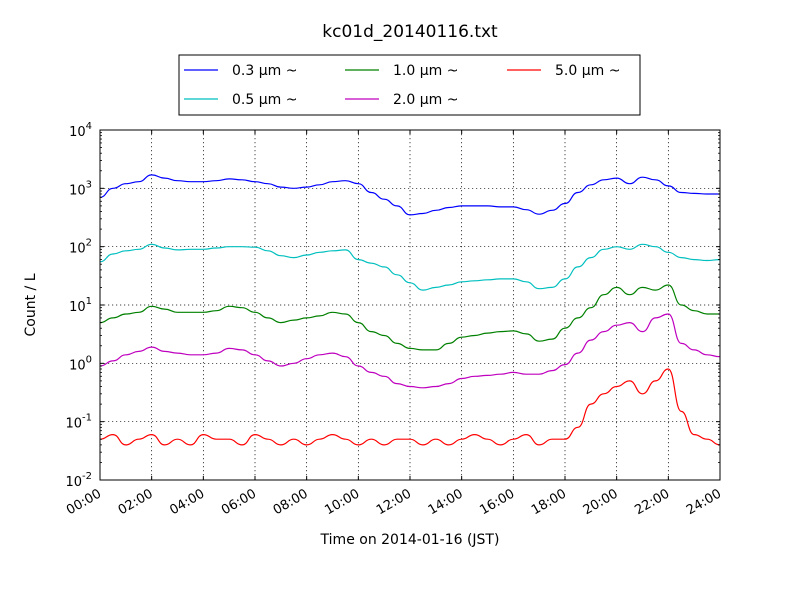  I want to click on y-tick-label: 10², so click(80, 247).